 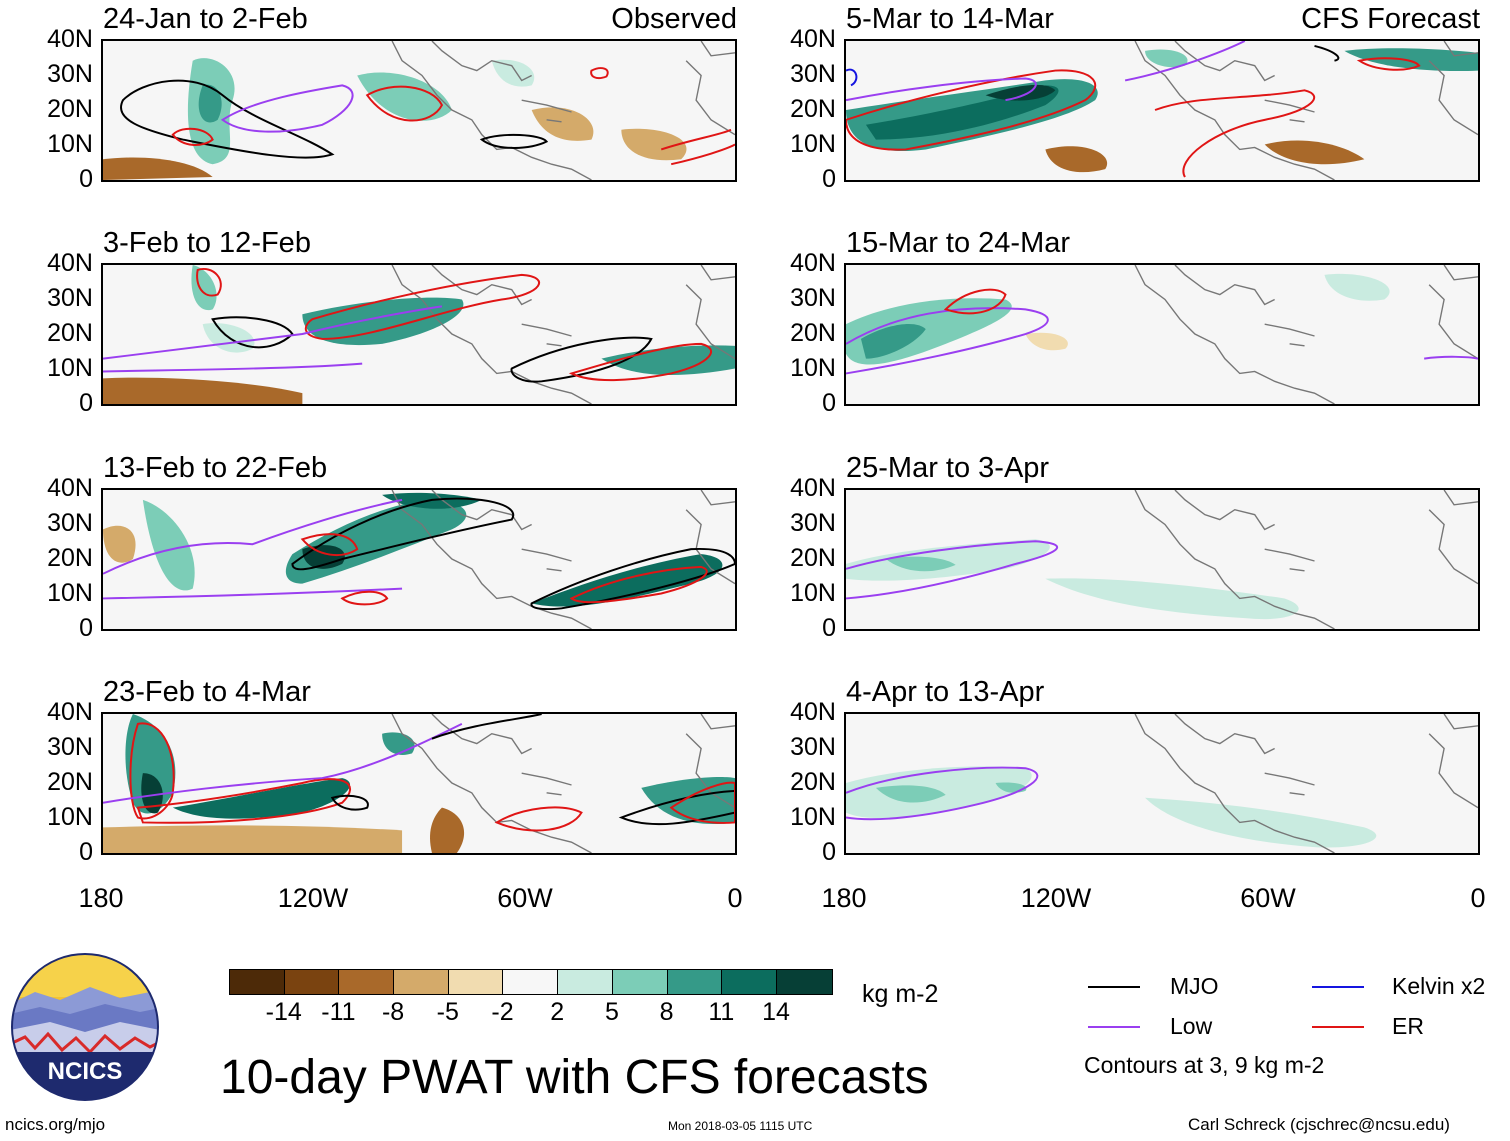 What do you see at coordinates (207, 692) in the screenshot?
I see `panel-title: 23-Feb to 4-Mar` at bounding box center [207, 692].